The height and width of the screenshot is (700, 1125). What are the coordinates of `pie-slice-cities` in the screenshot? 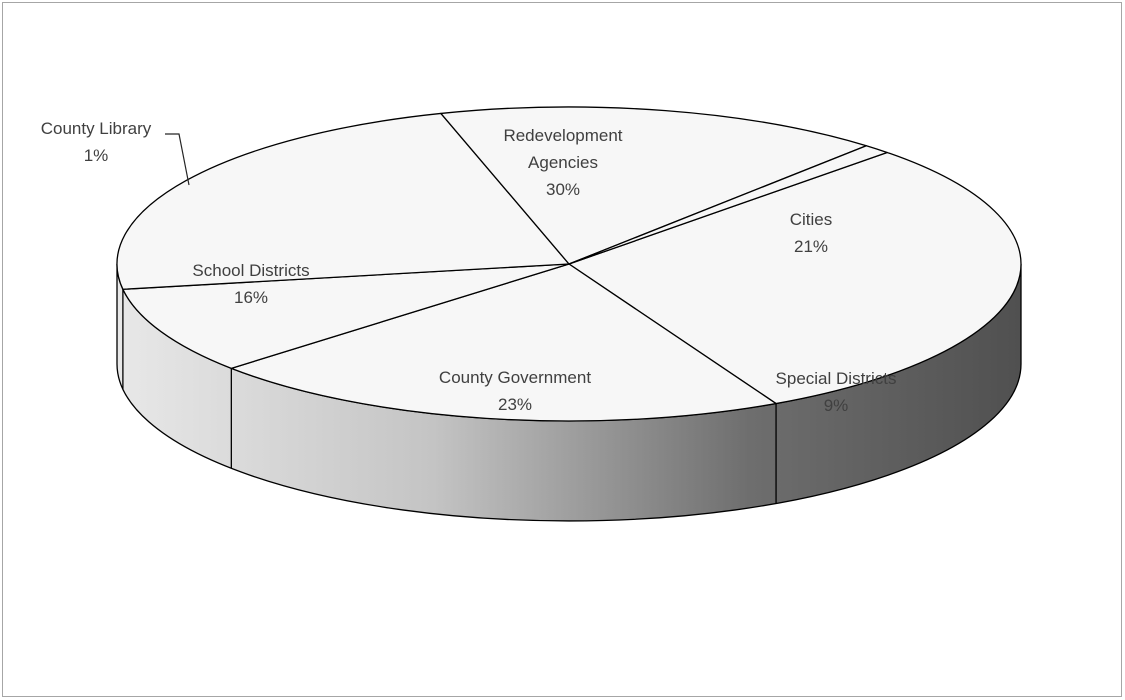 It's located at (503, 342).